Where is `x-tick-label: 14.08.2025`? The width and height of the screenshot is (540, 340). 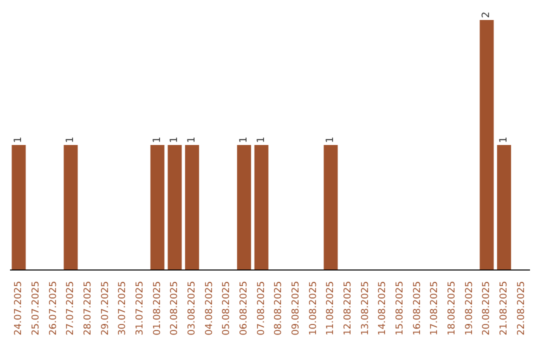 x-tick-label: 14.08.2025 is located at coordinates (382, 308).